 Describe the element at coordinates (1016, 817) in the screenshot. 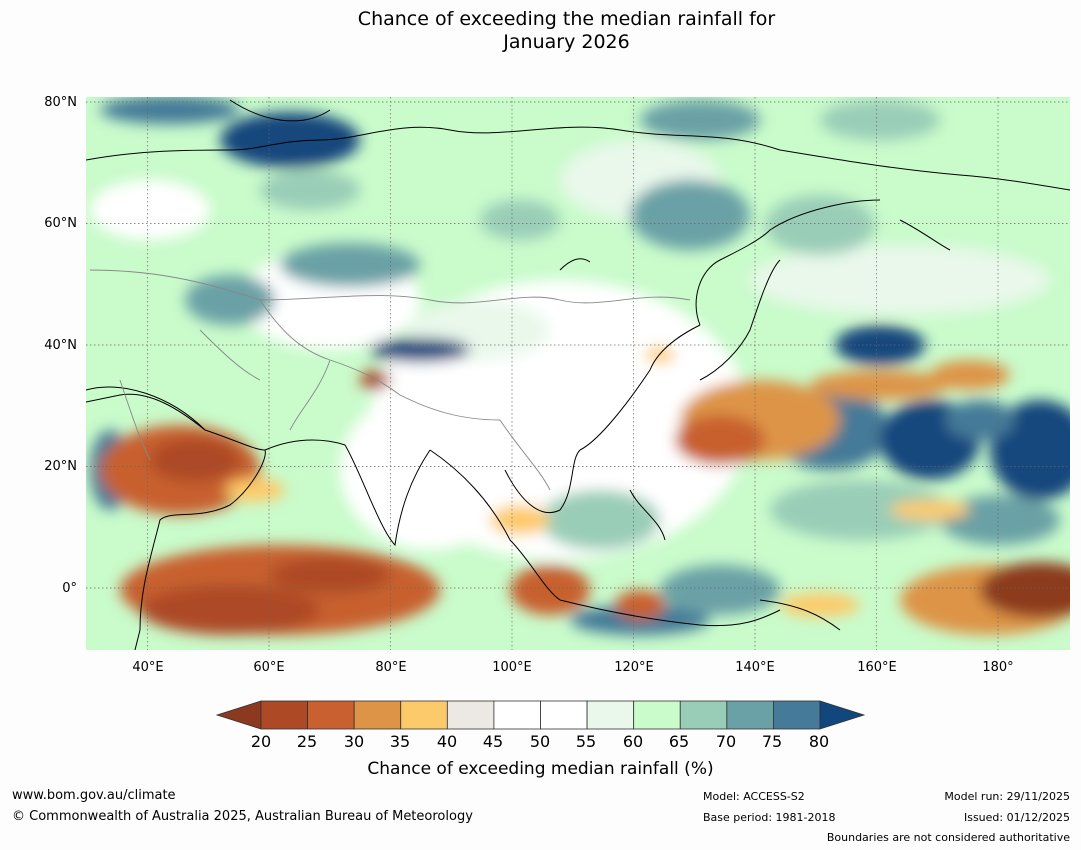

I see `issued-date: Issued: 01/12/2025` at that location.